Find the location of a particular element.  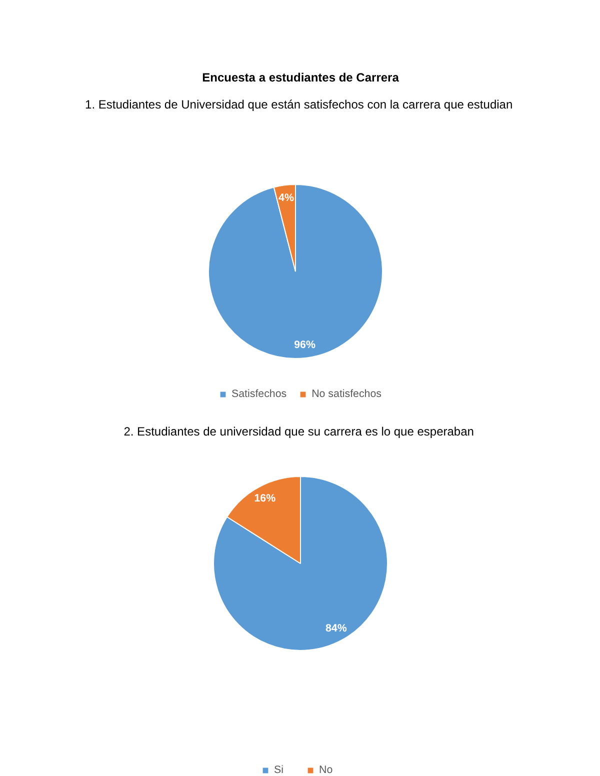

chart-title: 2. Estudiantes de universidad que su carrera es lo que esperaban is located at coordinates (299, 431).